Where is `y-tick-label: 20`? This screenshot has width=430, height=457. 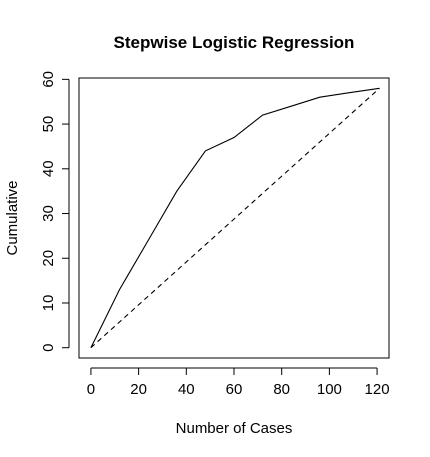 y-tick-label: 20 is located at coordinates (48, 258).